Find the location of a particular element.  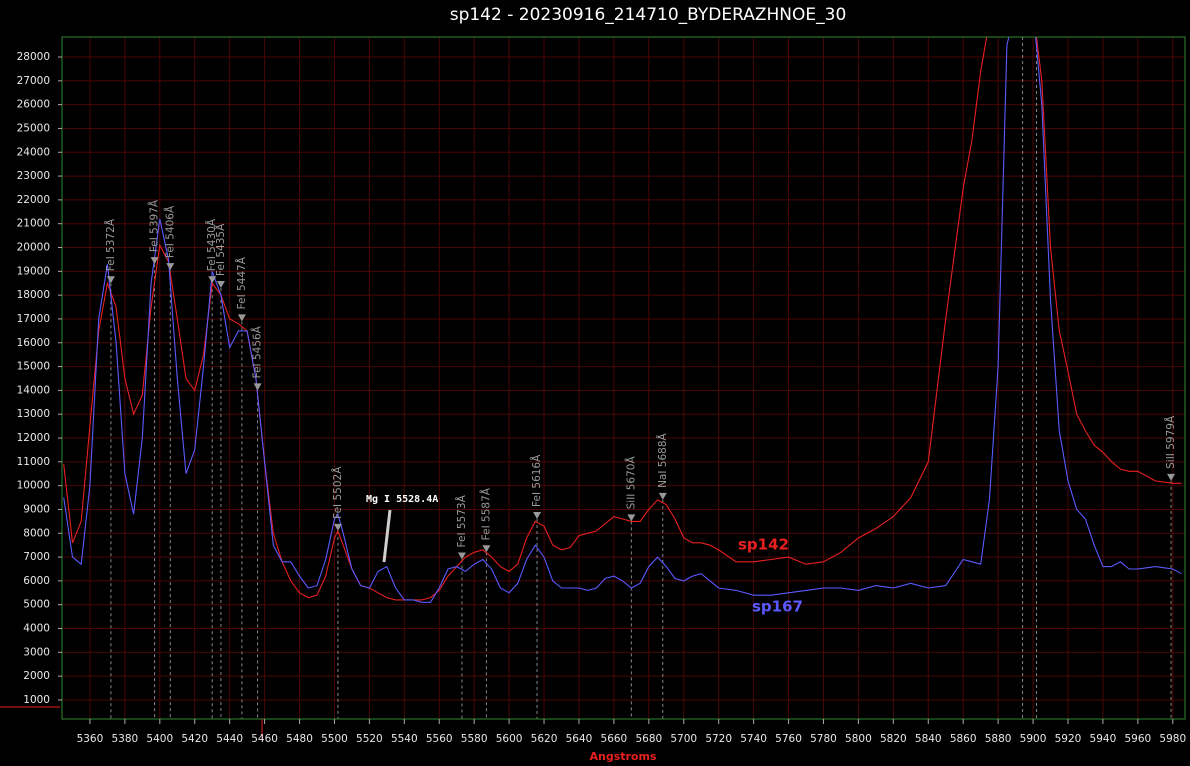

x-tick-label: 5780 is located at coordinates (823, 739).